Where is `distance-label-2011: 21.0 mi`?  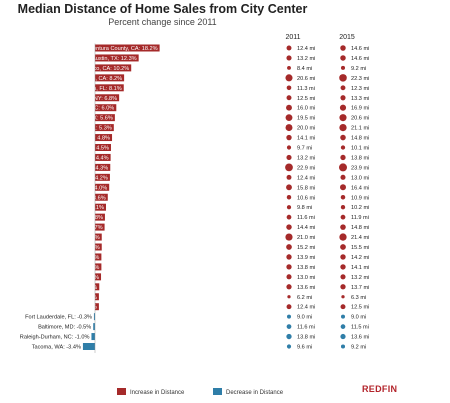
distance-label-2011: 21.0 mi is located at coordinates (306, 238).